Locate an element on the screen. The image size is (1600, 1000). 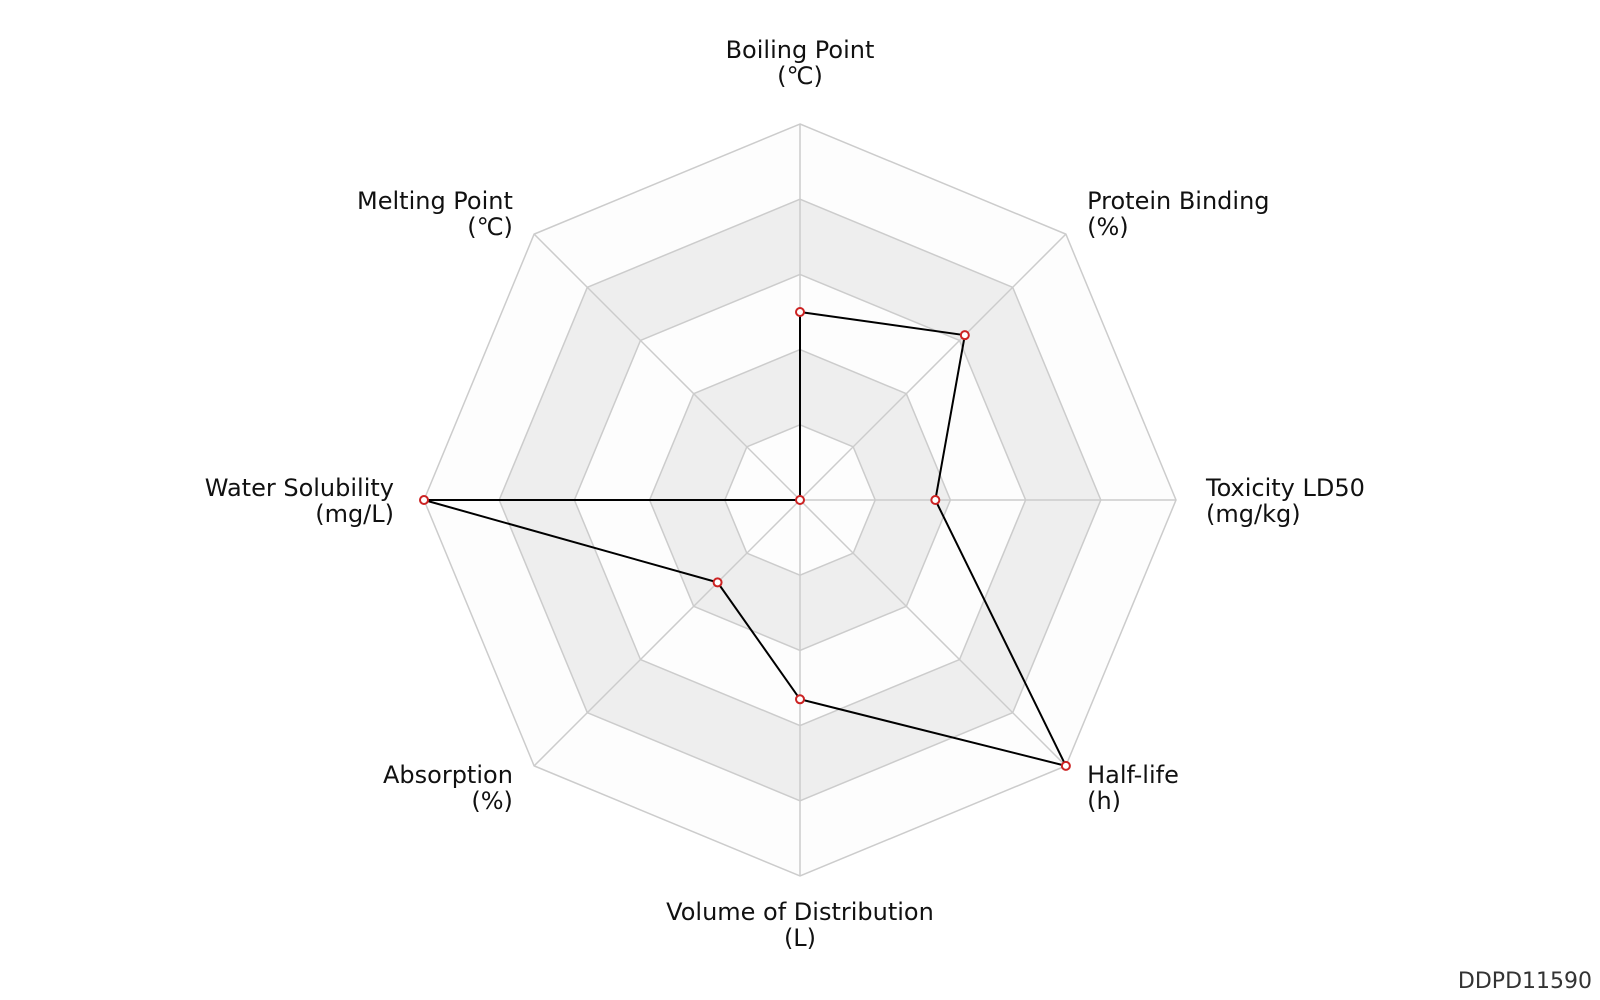
axis-unit-5: (%) is located at coordinates (492, 801).